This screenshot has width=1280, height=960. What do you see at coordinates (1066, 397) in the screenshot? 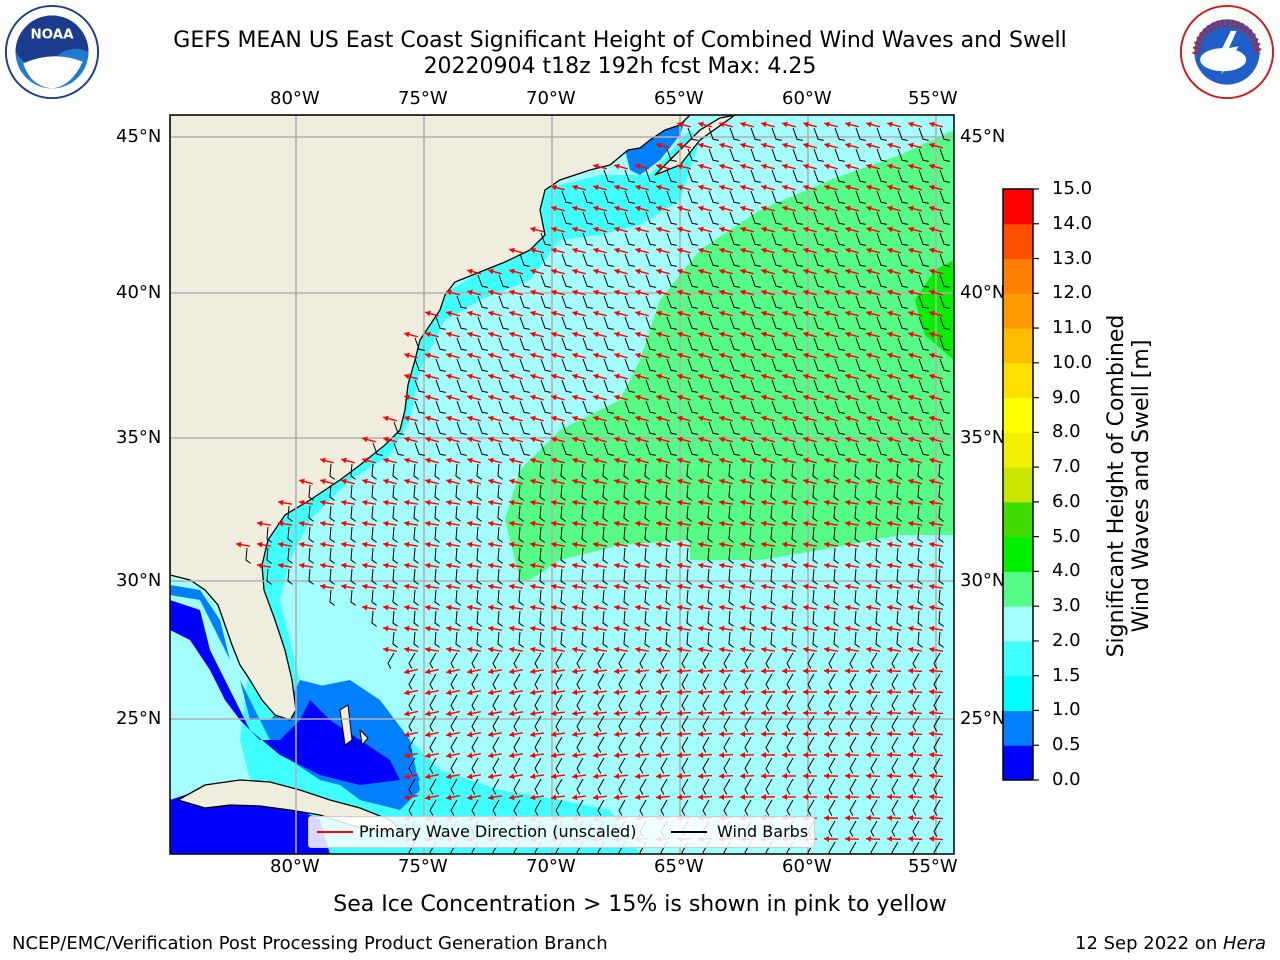
I see `colorbar-tick-label: 9.0` at bounding box center [1066, 397].